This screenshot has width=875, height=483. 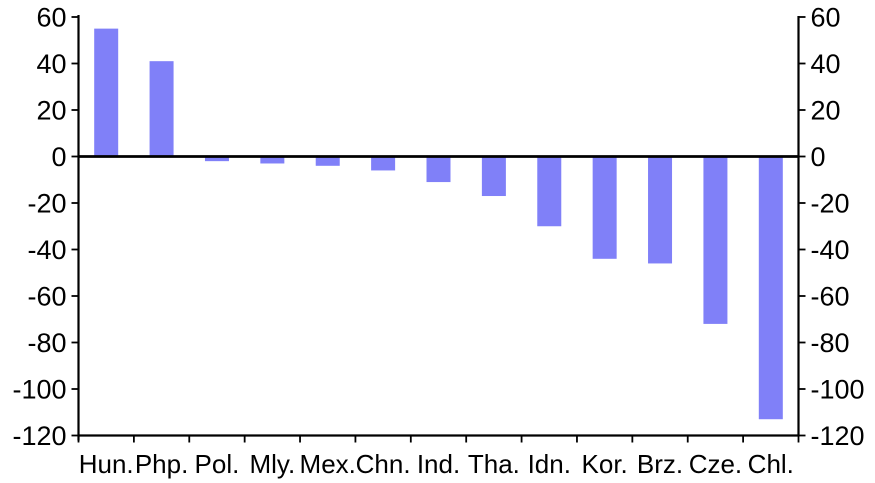 What do you see at coordinates (838, 390) in the screenshot?
I see `y-axis-right-tick-label: -100` at bounding box center [838, 390].